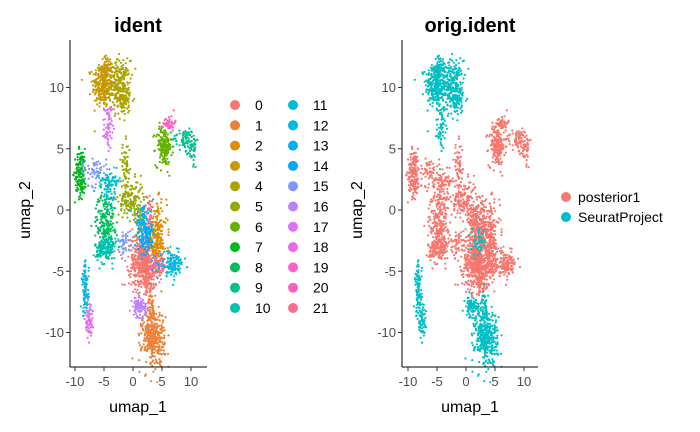 The image size is (700, 432). I want to click on x-axis-label: umap_1, so click(138, 407).